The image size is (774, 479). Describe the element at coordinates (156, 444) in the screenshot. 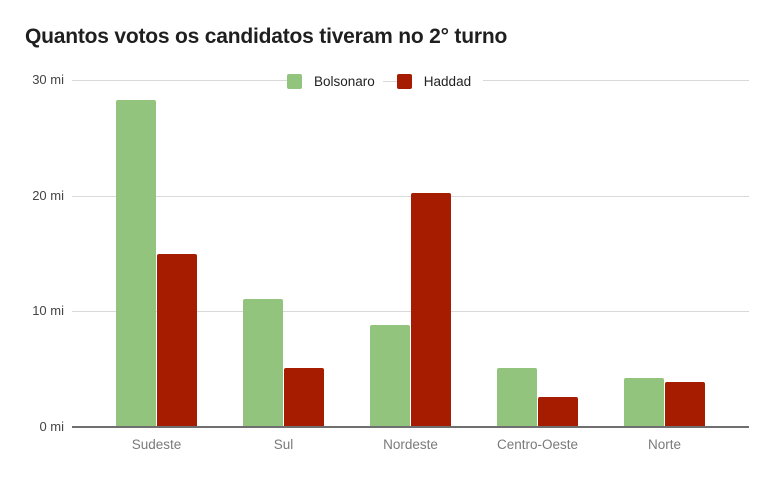

I see `x-label-sudeste: Sudeste` at that location.